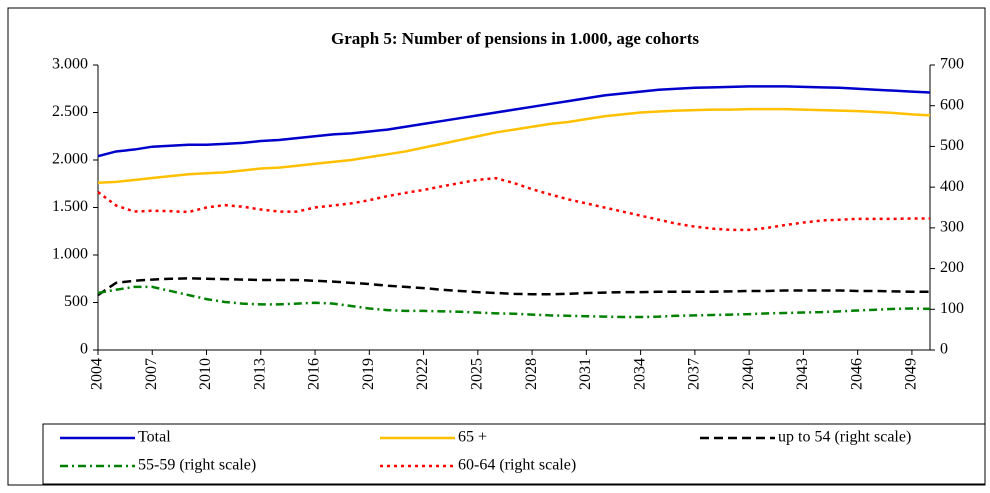 The image size is (990, 493). I want to click on y2-tick-label: 700, so click(952, 64).